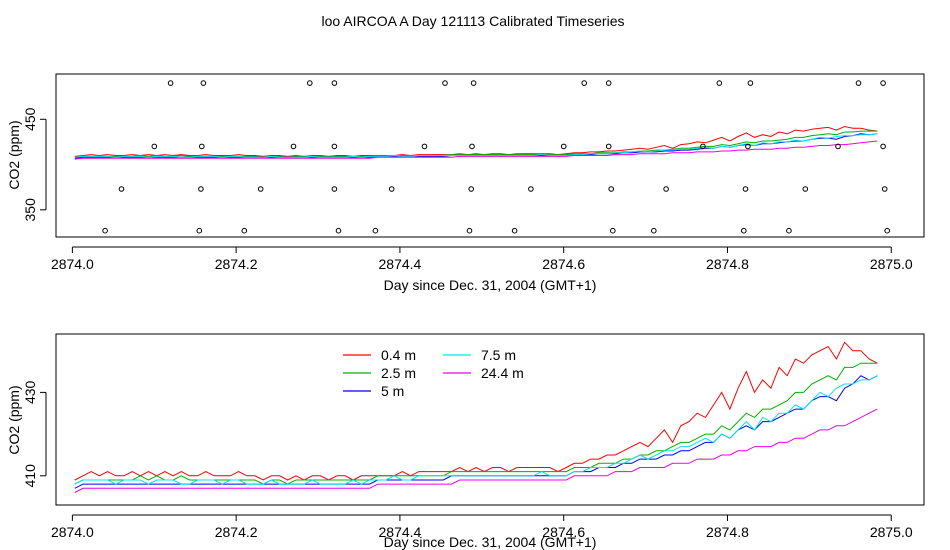 Image resolution: width=950 pixels, height=550 pixels. What do you see at coordinates (30, 119) in the screenshot?
I see `top-y-tick-label: 450` at bounding box center [30, 119].